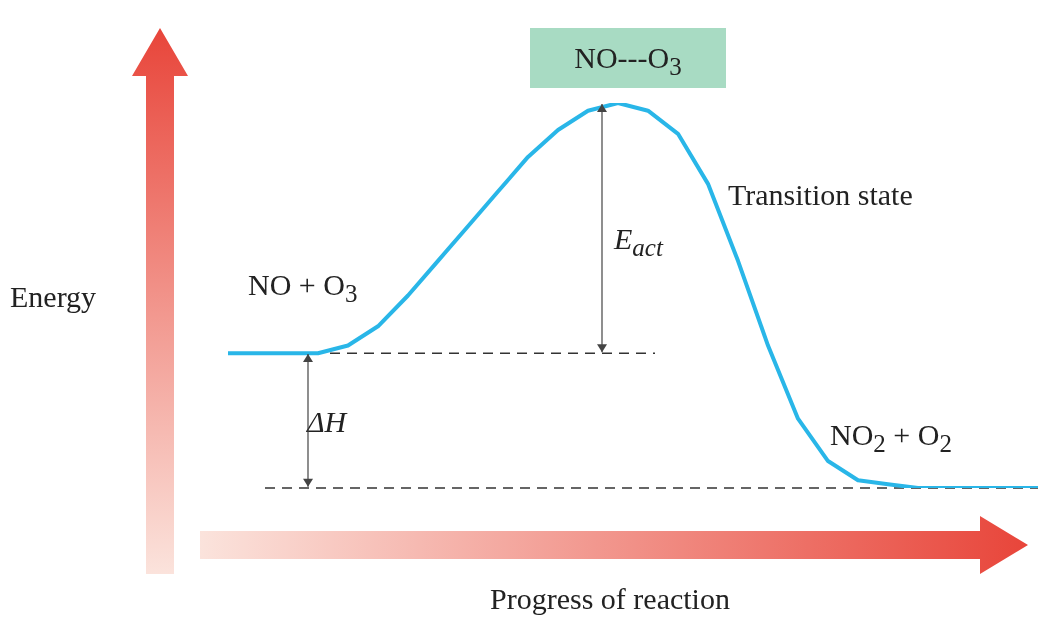 The height and width of the screenshot is (620, 1039). What do you see at coordinates (638, 242) in the screenshot?
I see `annotation: E$_{act}$` at bounding box center [638, 242].